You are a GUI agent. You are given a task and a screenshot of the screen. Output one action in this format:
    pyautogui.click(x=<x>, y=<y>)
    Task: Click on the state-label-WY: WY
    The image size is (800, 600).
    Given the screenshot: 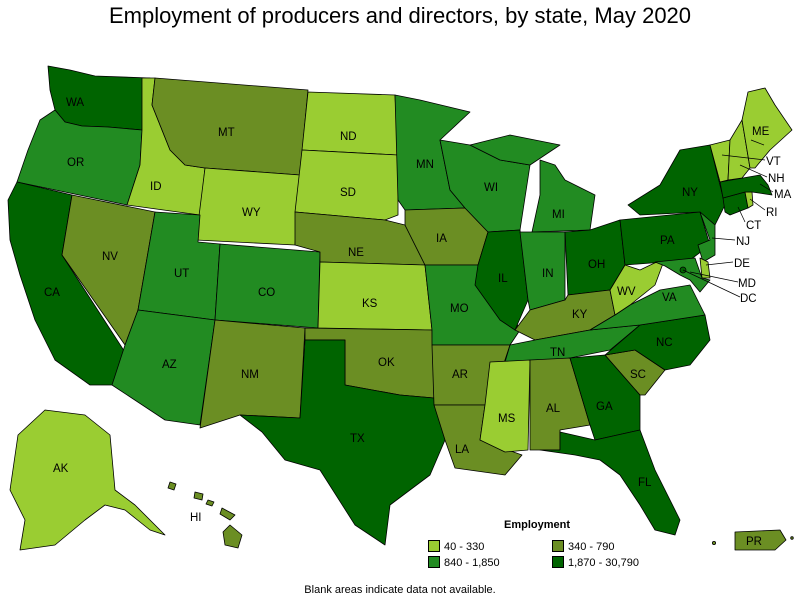 What is the action you would take?
    pyautogui.click(x=251, y=213)
    